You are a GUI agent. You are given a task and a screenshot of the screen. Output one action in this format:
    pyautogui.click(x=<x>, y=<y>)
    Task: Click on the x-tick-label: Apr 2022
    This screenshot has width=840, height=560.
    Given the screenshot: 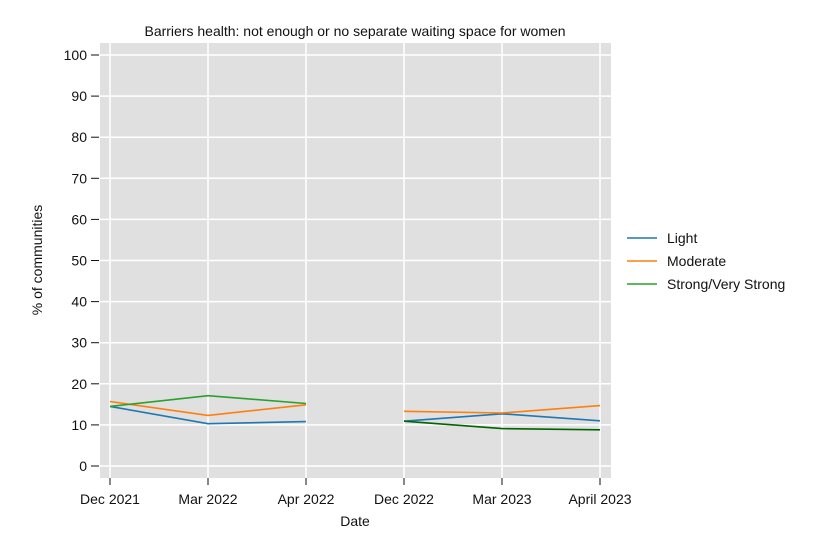 What is the action you would take?
    pyautogui.click(x=306, y=499)
    